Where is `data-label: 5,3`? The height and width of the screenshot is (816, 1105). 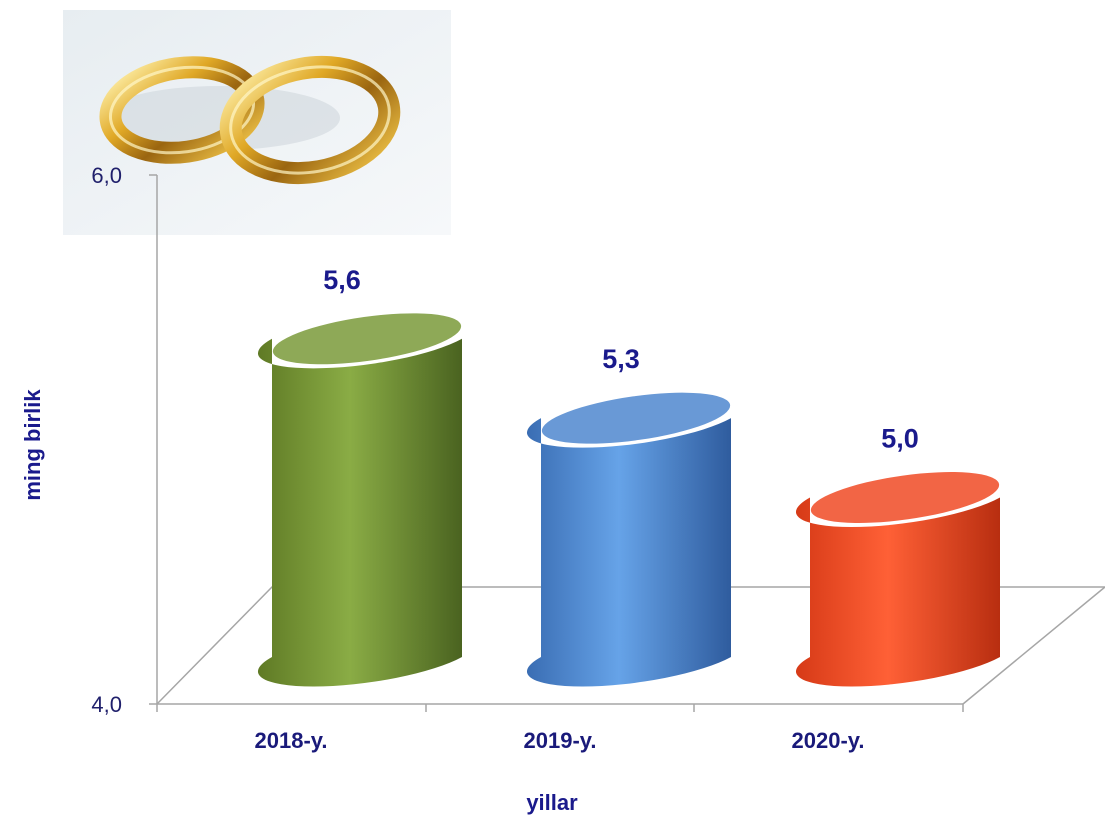 data-label: 5,3 is located at coordinates (621, 359).